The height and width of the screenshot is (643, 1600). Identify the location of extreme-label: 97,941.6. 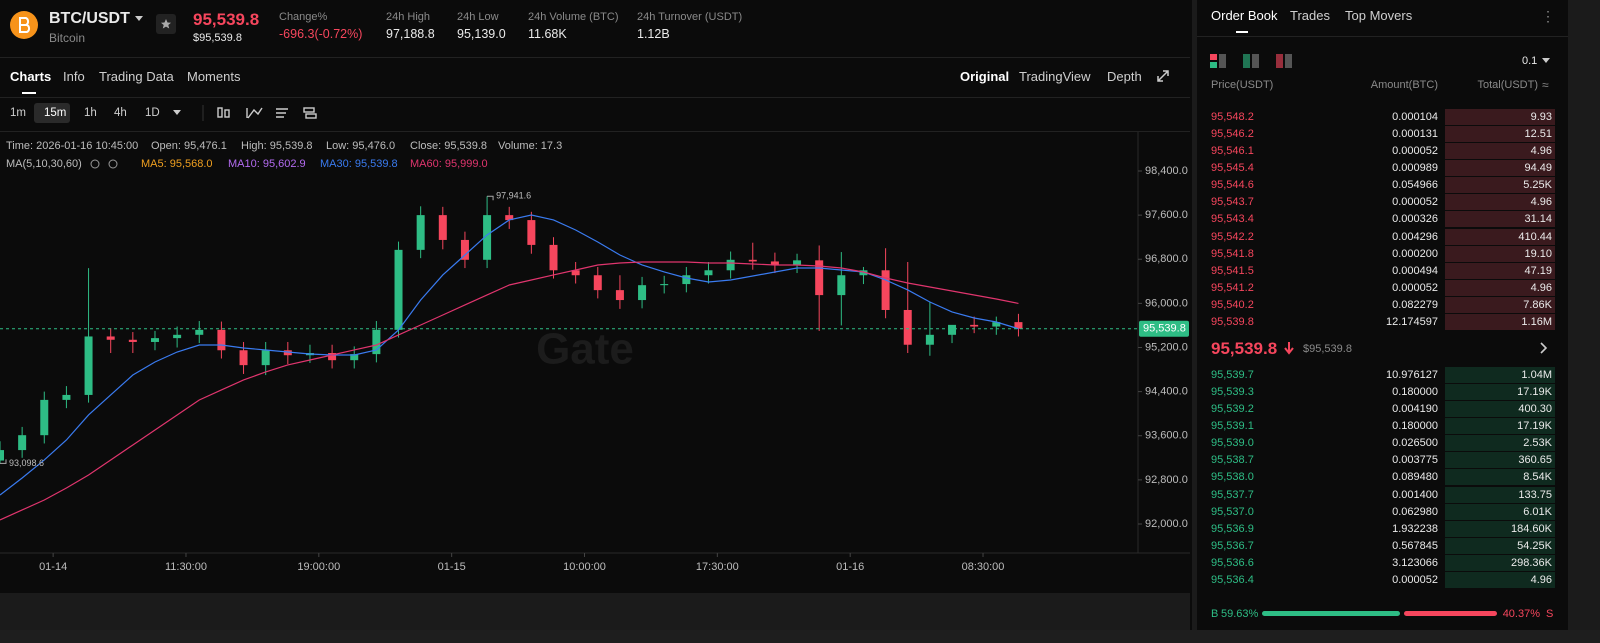
(513, 196).